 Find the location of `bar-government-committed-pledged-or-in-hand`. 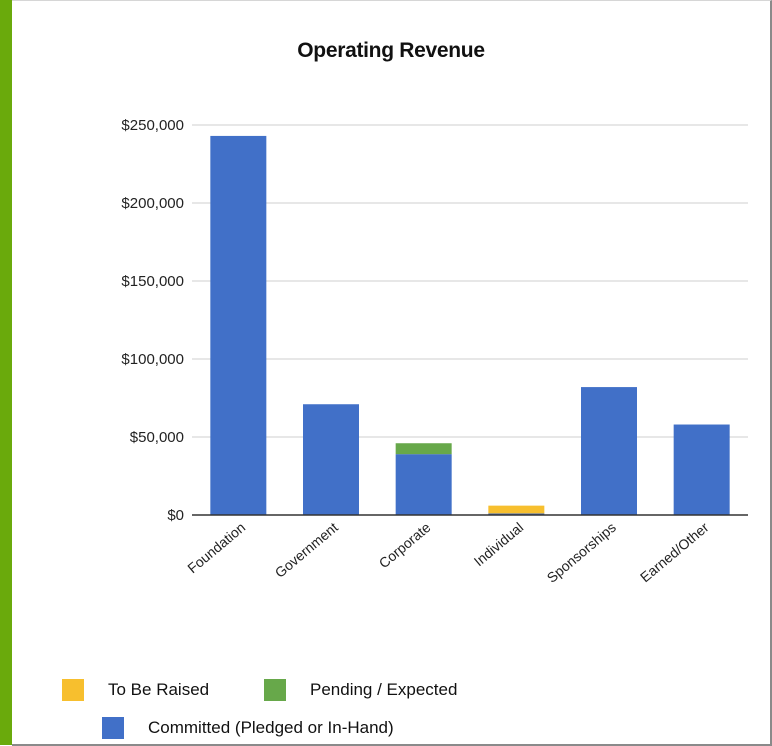

bar-government-committed-pledged-or-in-hand is located at coordinates (331, 459).